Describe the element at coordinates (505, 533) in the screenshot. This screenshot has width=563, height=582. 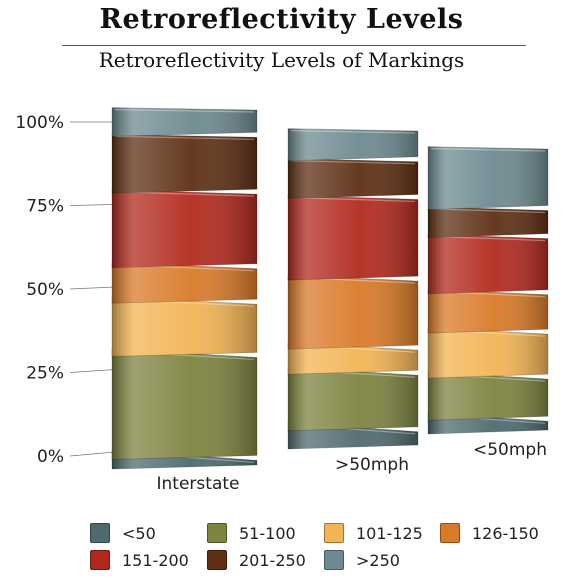
I see `legend-label: 126-150` at that location.